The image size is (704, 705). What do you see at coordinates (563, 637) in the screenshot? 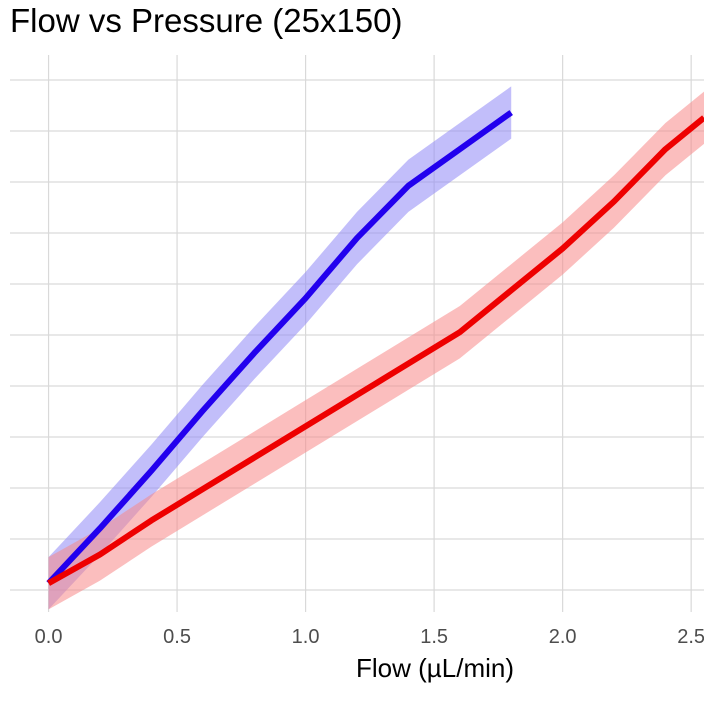
I see `x-tick-label: 2.0` at bounding box center [563, 637].